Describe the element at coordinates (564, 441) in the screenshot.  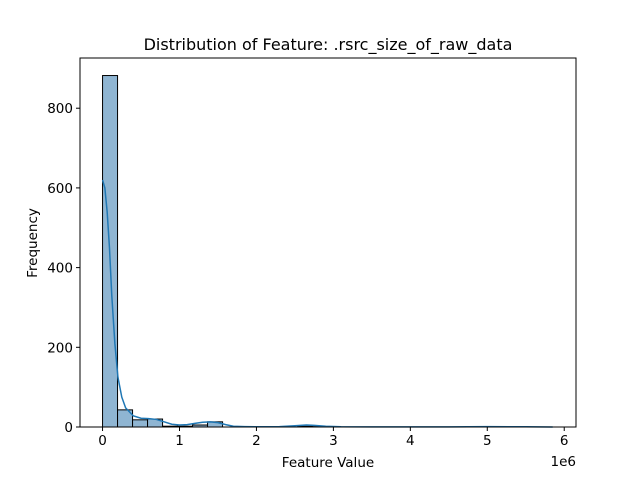
I see `x-tick-label: 6` at that location.